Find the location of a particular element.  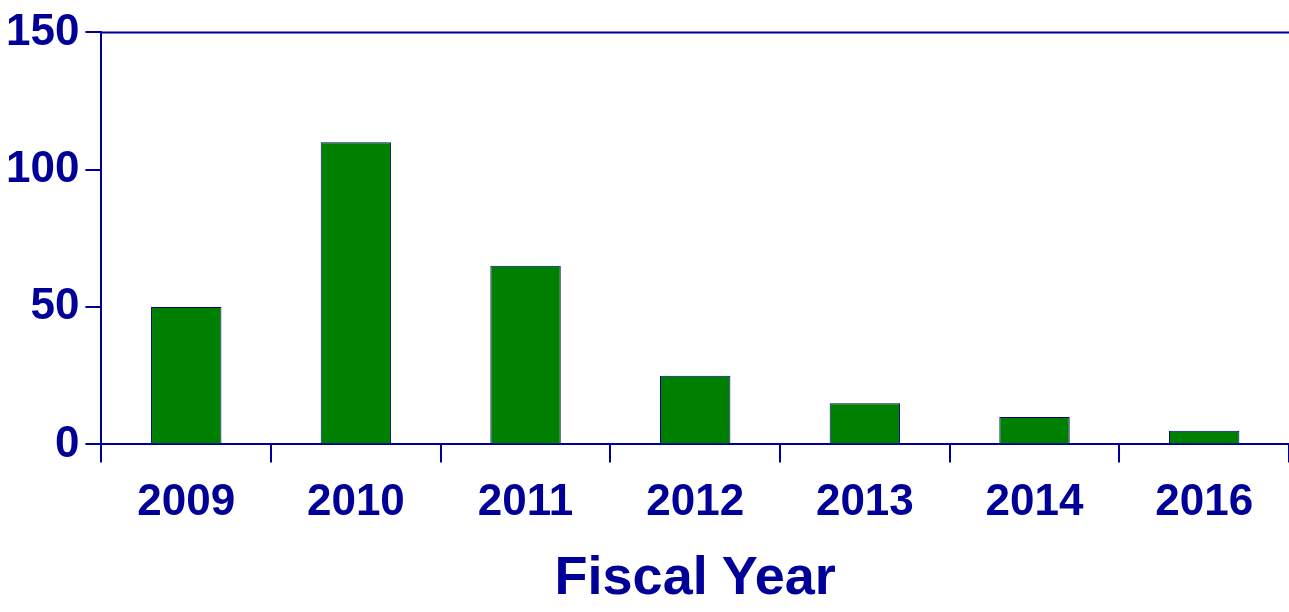

y-tick-label: 0 is located at coordinates (67, 441).